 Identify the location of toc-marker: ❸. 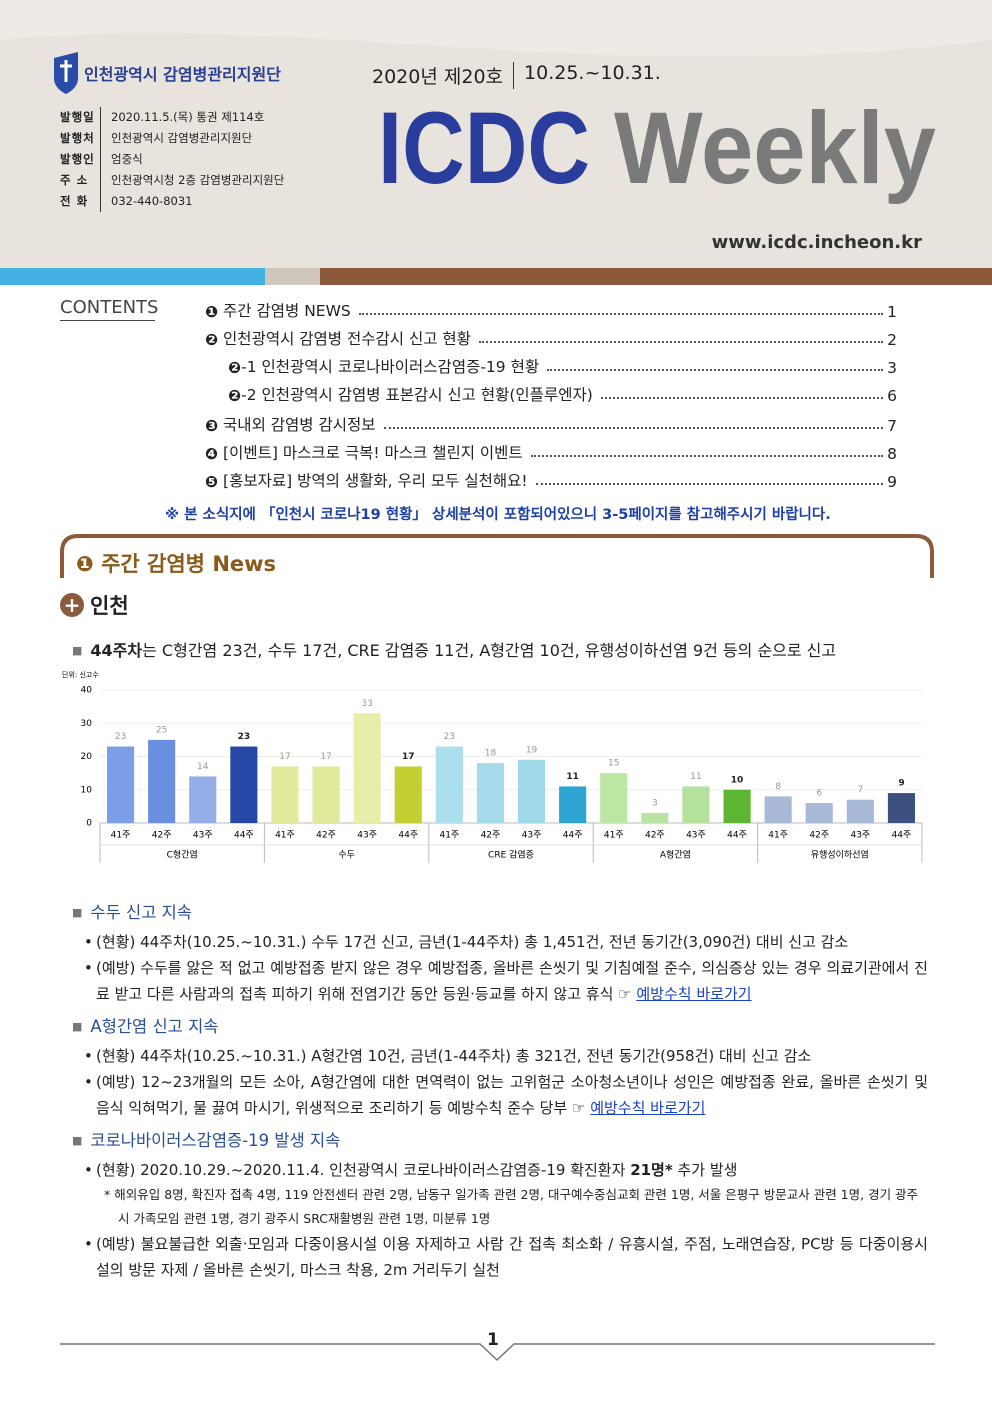
(212, 426).